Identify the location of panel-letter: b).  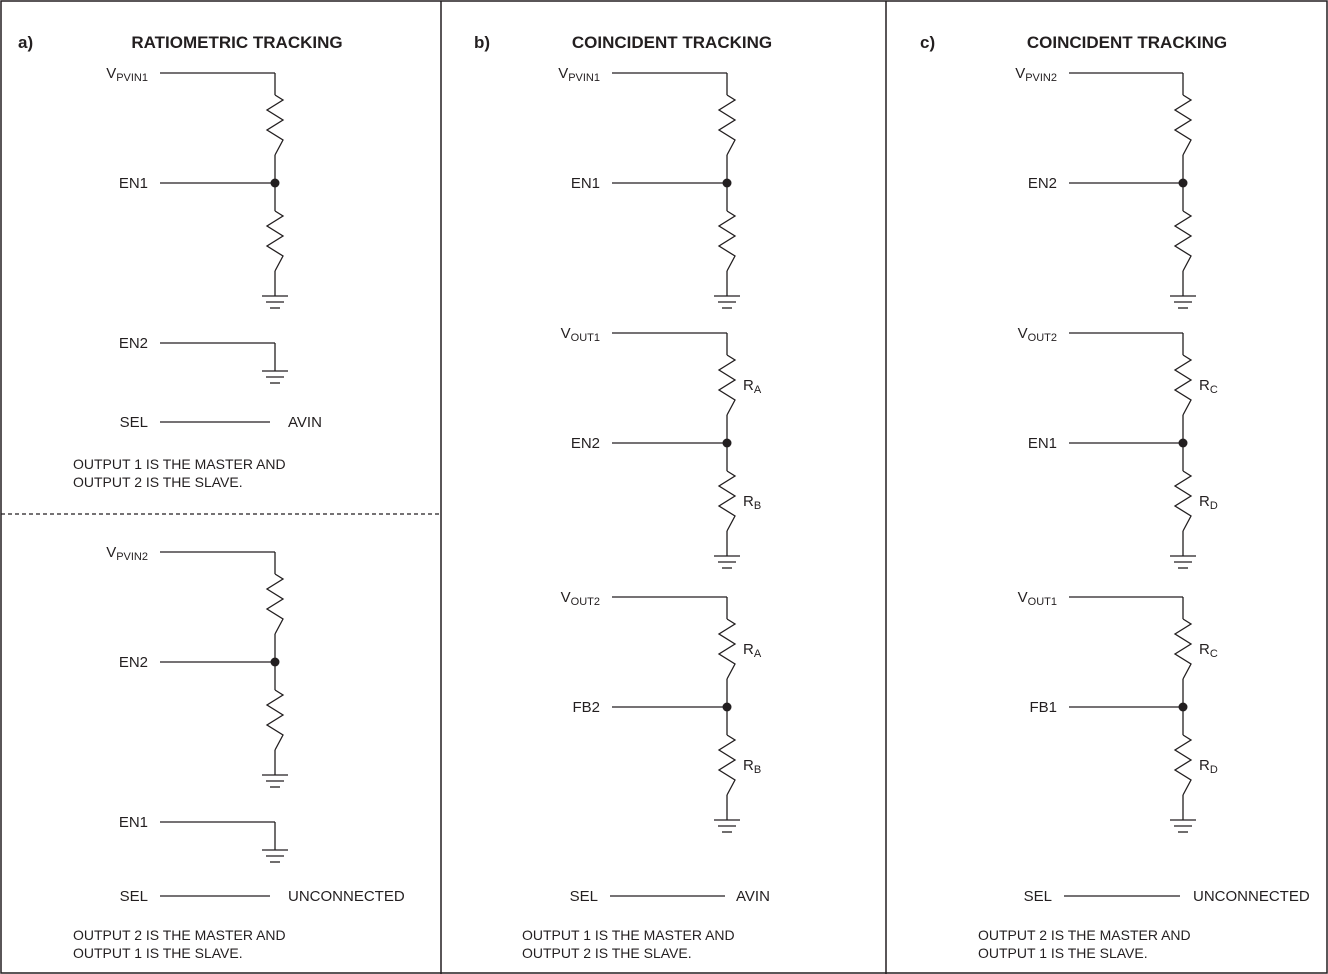
(482, 42).